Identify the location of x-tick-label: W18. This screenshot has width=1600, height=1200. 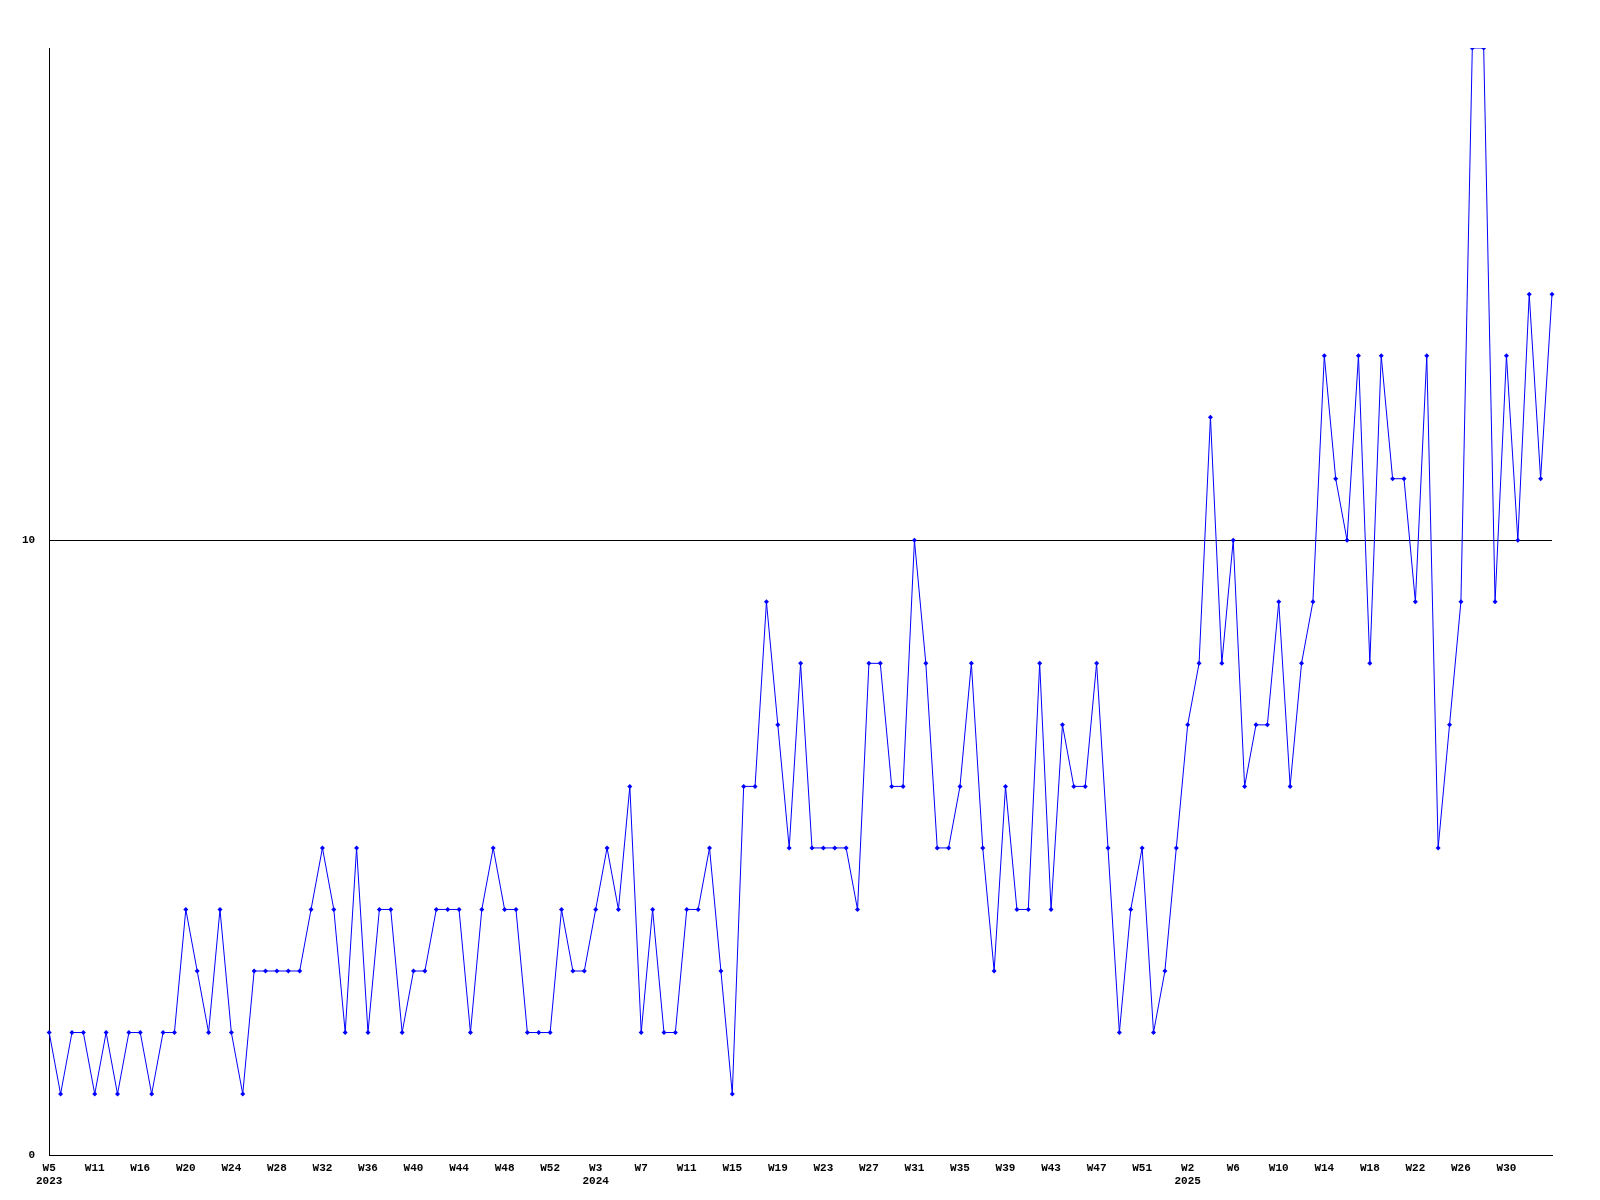
(1370, 1167).